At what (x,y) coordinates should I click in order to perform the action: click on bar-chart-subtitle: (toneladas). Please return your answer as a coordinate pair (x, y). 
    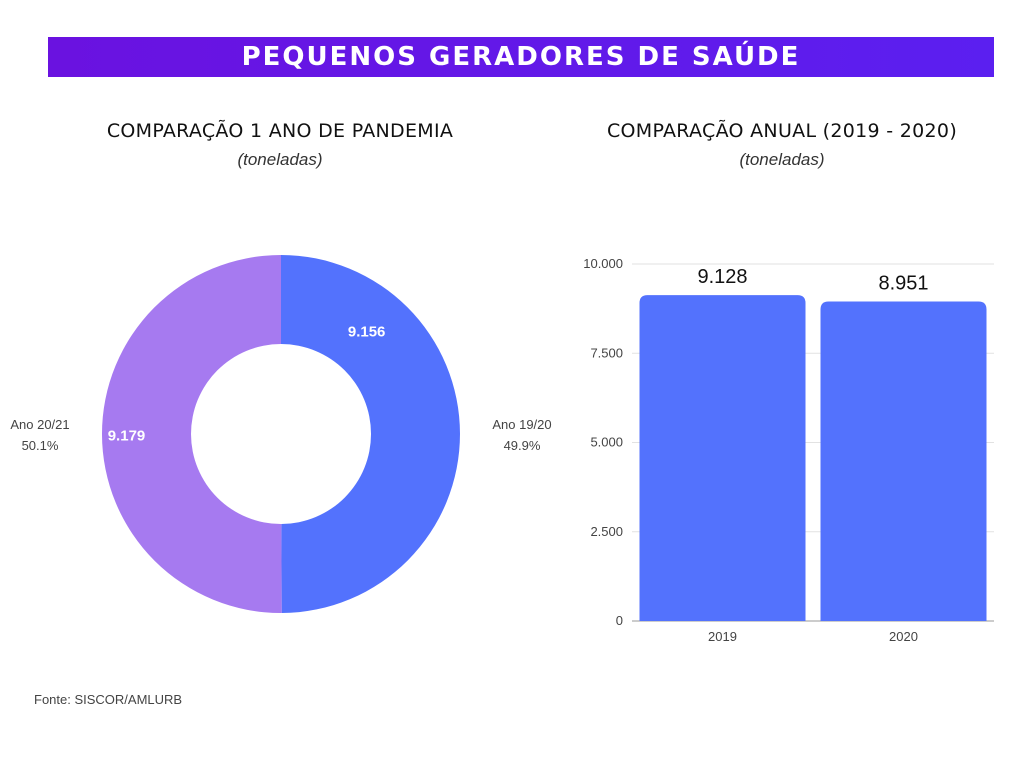
    Looking at the image, I should click on (782, 159).